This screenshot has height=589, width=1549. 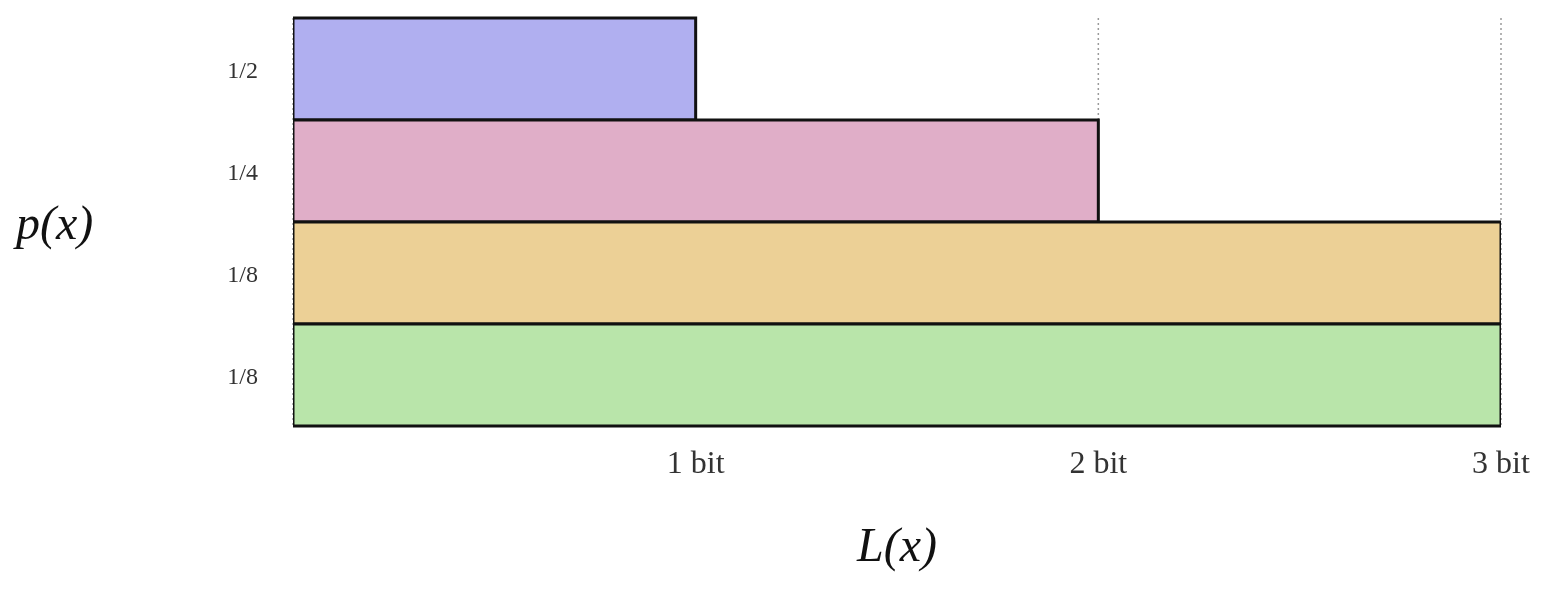 What do you see at coordinates (242, 171) in the screenshot?
I see `y-tick-label: 1/4` at bounding box center [242, 171].